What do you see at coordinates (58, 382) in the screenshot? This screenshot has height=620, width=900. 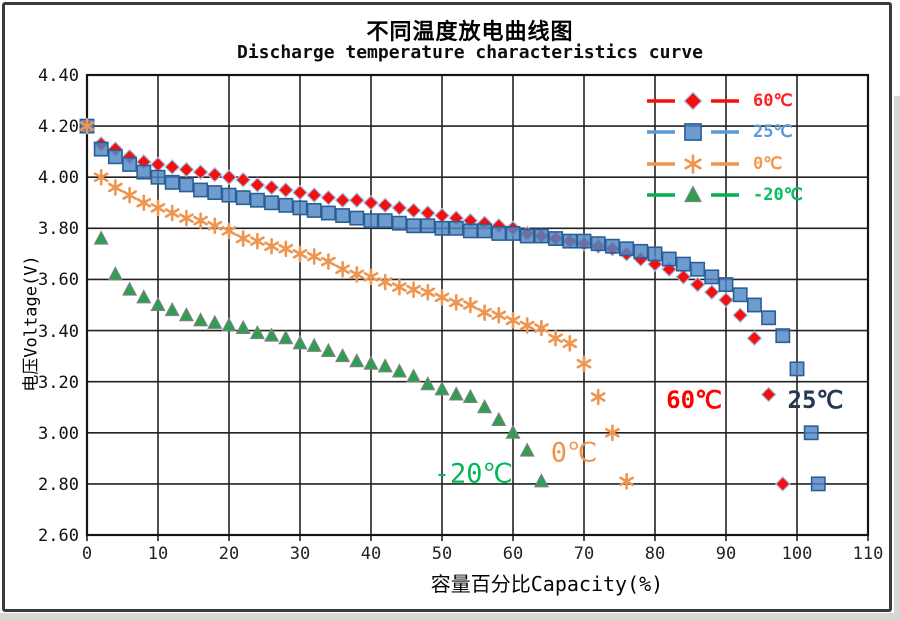 I see `y-tick-label: 3.20` at bounding box center [58, 382].